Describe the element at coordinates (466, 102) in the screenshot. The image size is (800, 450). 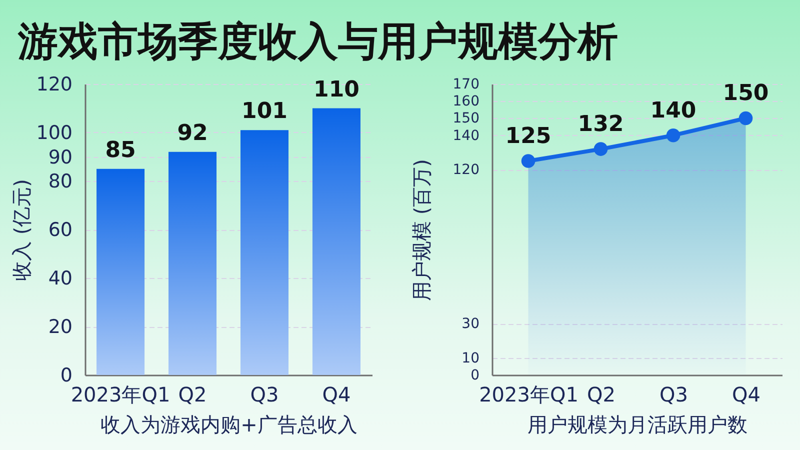
I see `y-tick-label: 160` at that location.